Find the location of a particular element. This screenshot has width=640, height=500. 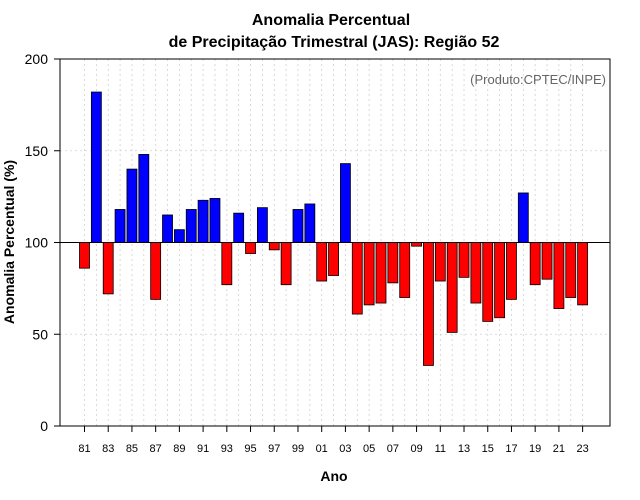

x-tick-label-23: 23 is located at coordinates (582, 449).